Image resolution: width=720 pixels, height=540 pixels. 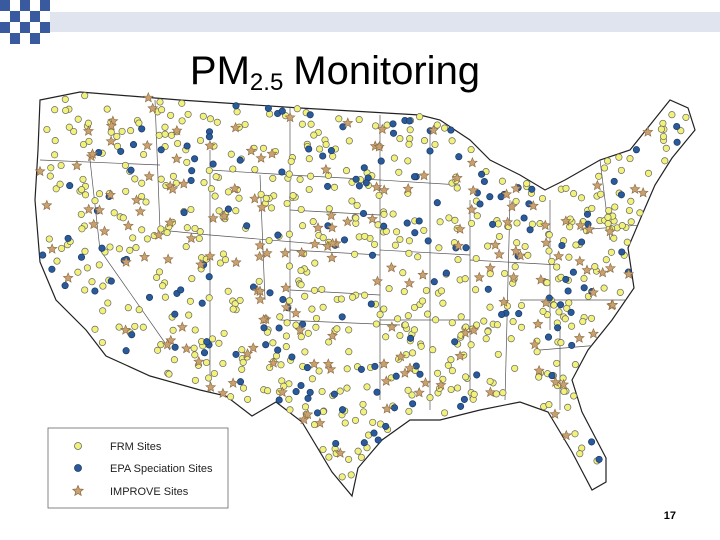 What do you see at coordinates (220, 71) in the screenshot?
I see `title-prefix: PM` at bounding box center [220, 71].